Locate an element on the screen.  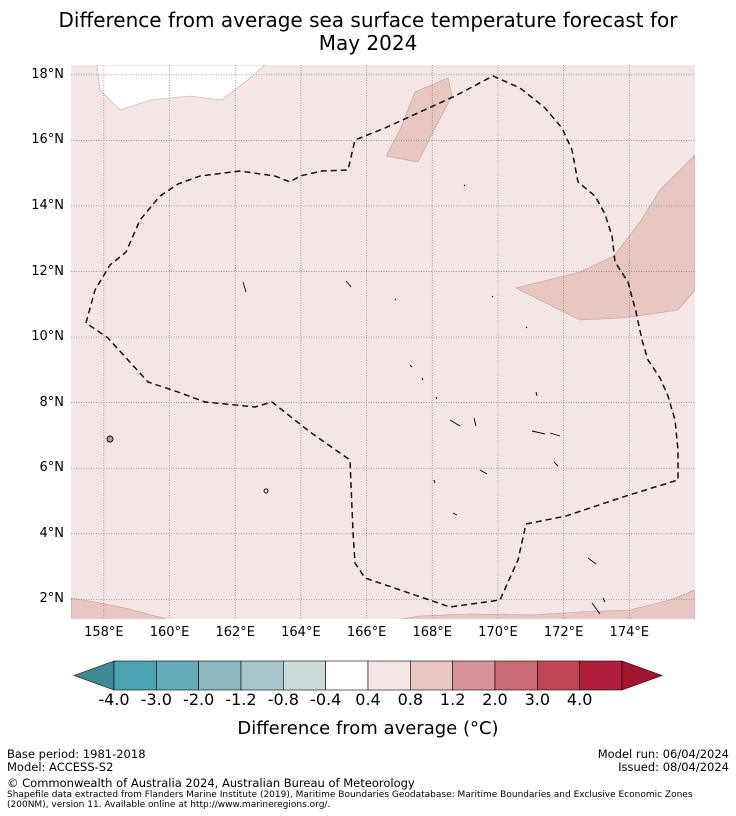
x-tick-label: 174°E is located at coordinates (629, 632).